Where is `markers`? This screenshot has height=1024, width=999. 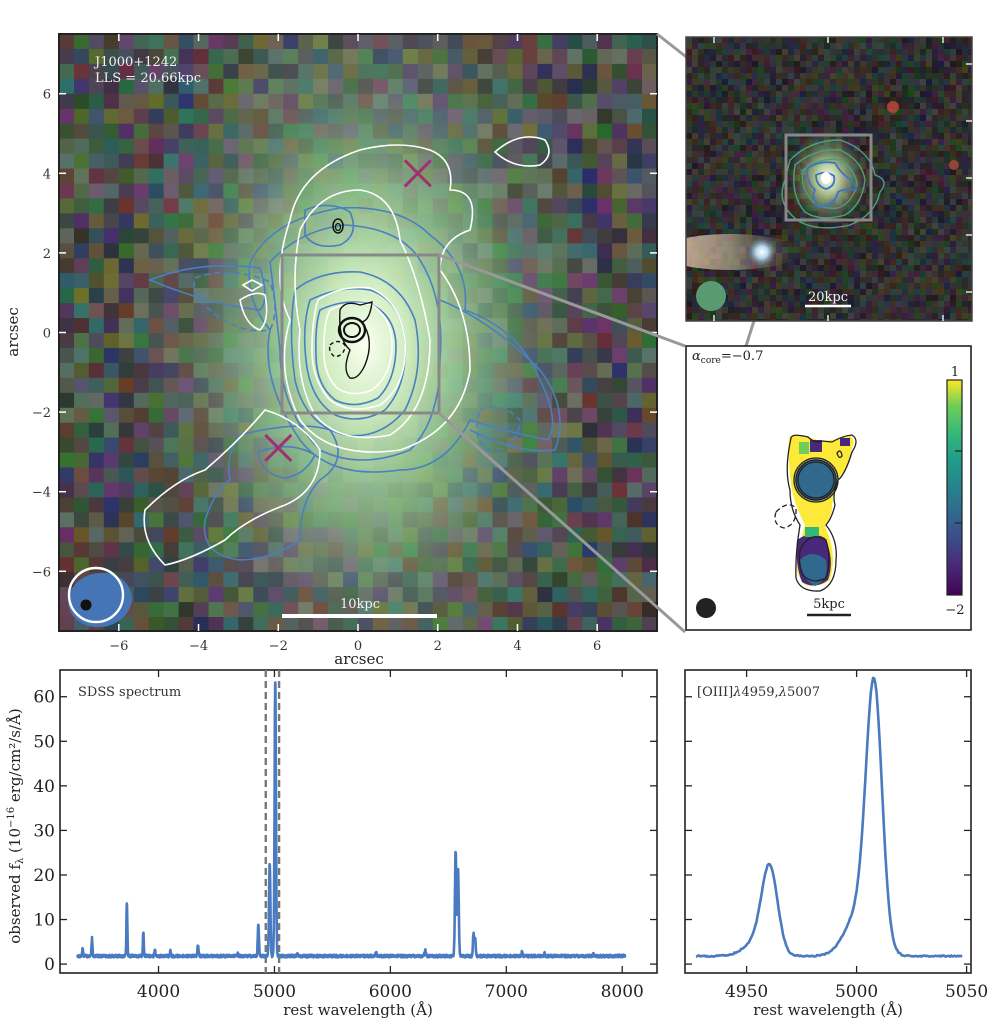
markers is located at coordinates (348, 310).